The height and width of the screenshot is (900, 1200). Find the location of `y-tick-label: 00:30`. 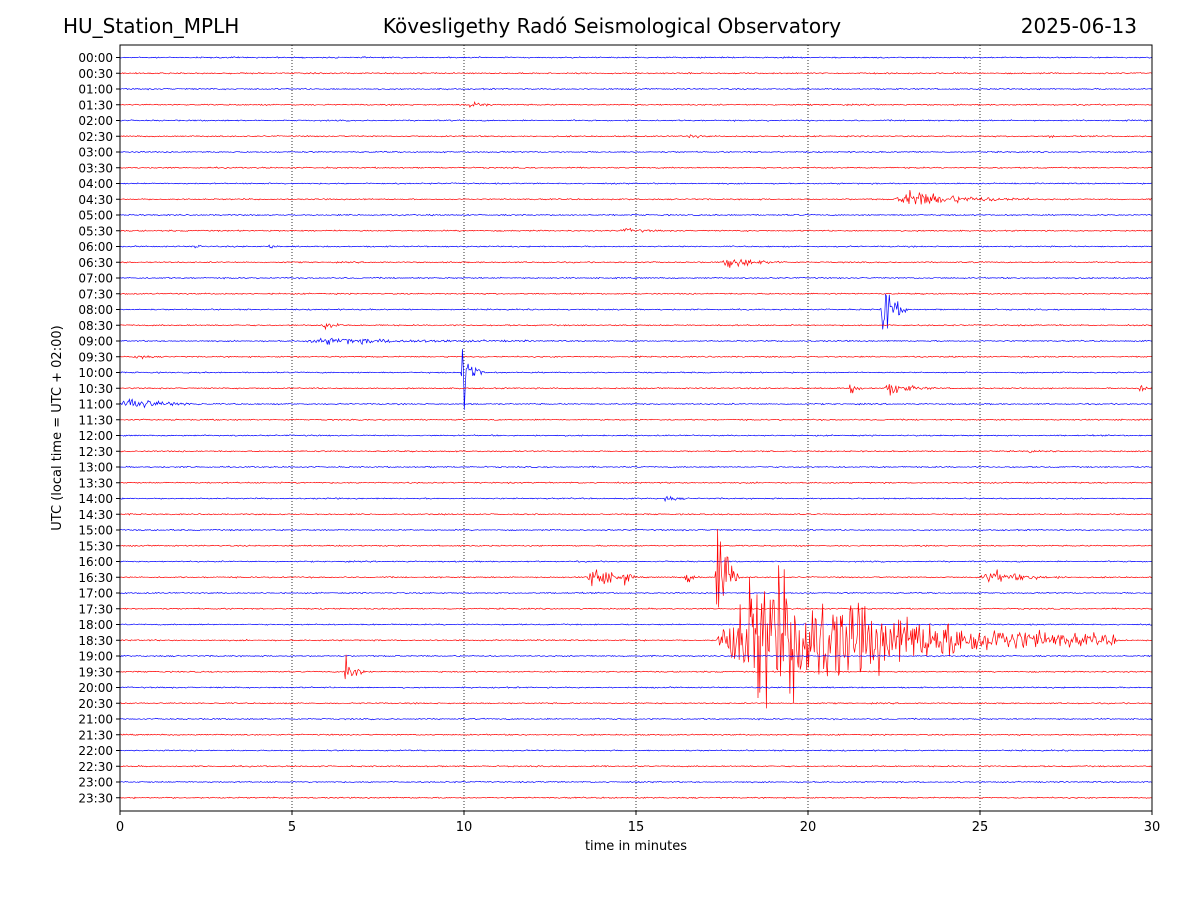

y-tick-label: 00:30 is located at coordinates (95, 74).